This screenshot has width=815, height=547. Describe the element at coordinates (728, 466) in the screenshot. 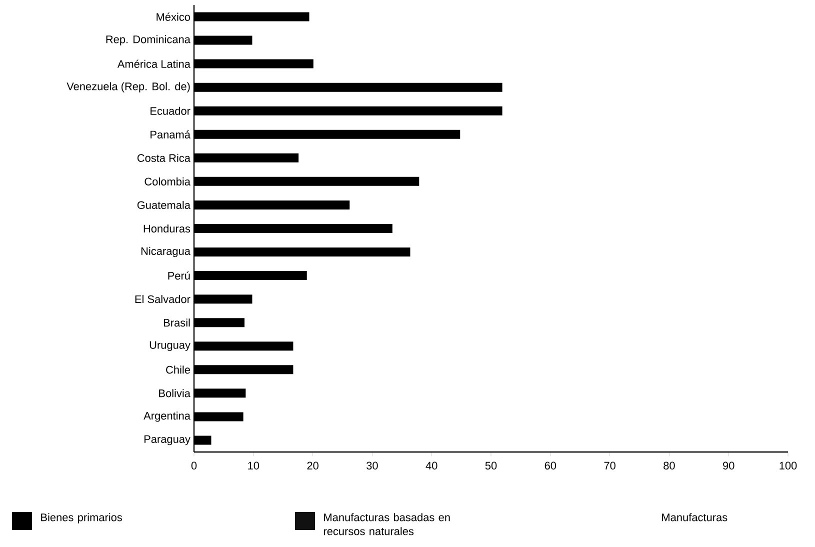

I see `x-tick-label: 90` at that location.